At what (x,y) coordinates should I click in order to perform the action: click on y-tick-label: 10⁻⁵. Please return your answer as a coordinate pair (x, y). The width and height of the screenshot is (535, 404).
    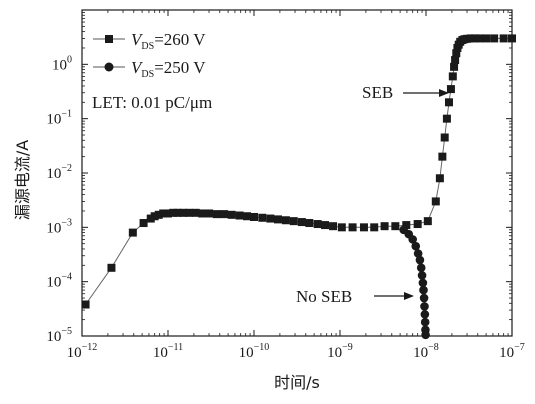
    Looking at the image, I should click on (59, 335).